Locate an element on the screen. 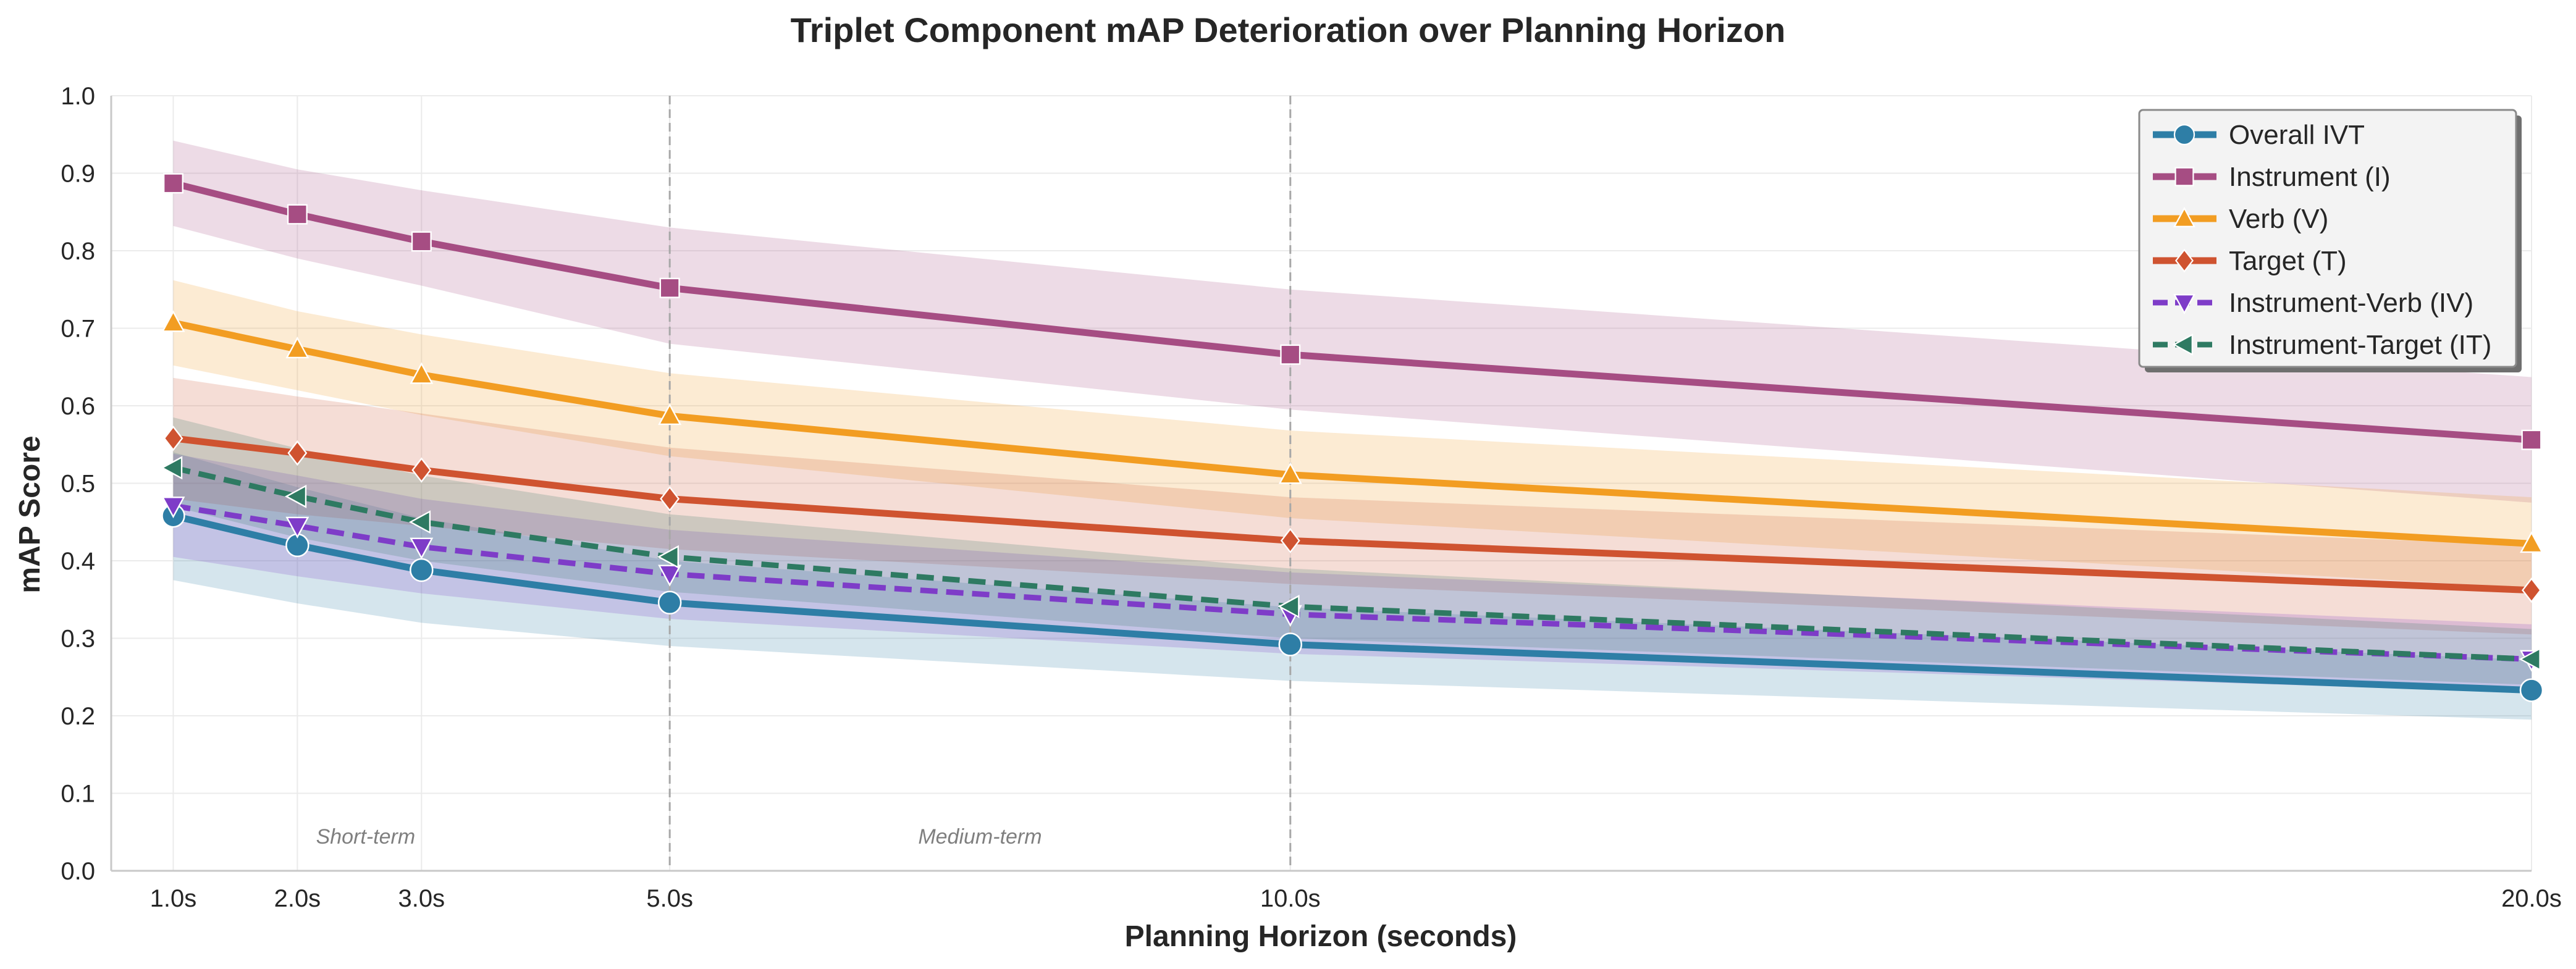  y-tick-label: 0.4 is located at coordinates (78, 561).